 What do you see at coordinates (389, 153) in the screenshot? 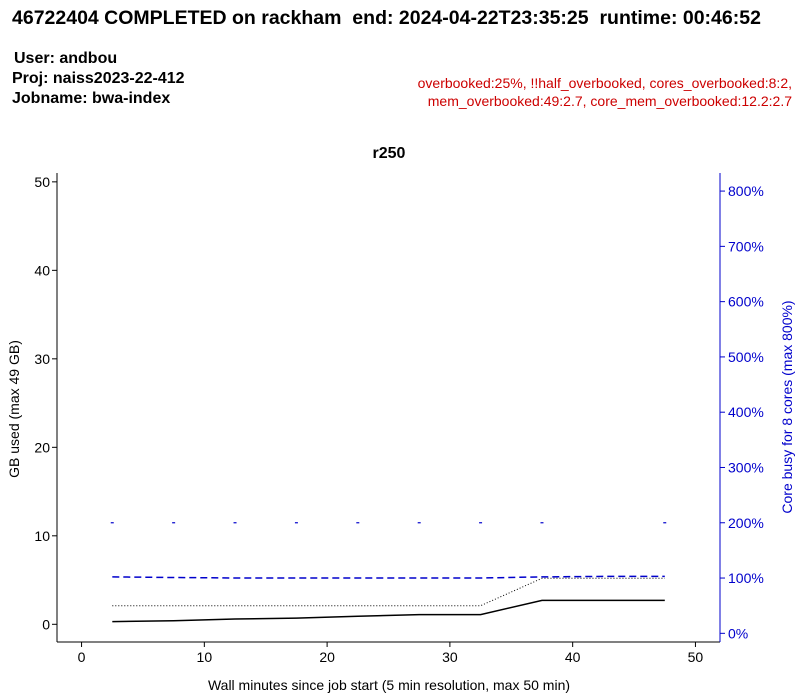
I see `chart-title: r250` at bounding box center [389, 153].